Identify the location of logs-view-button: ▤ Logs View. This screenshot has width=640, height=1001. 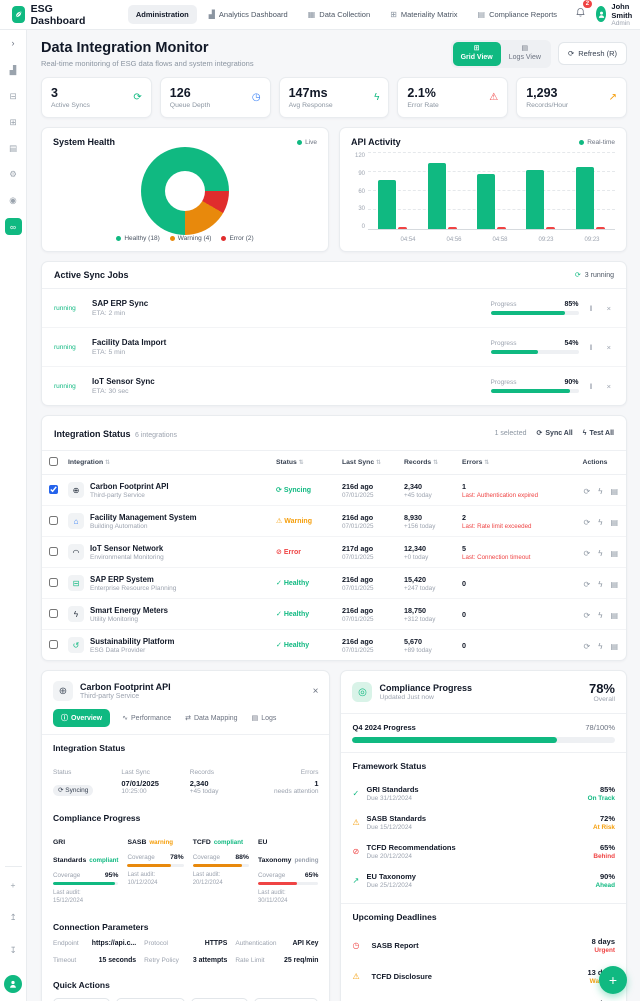
(524, 53).